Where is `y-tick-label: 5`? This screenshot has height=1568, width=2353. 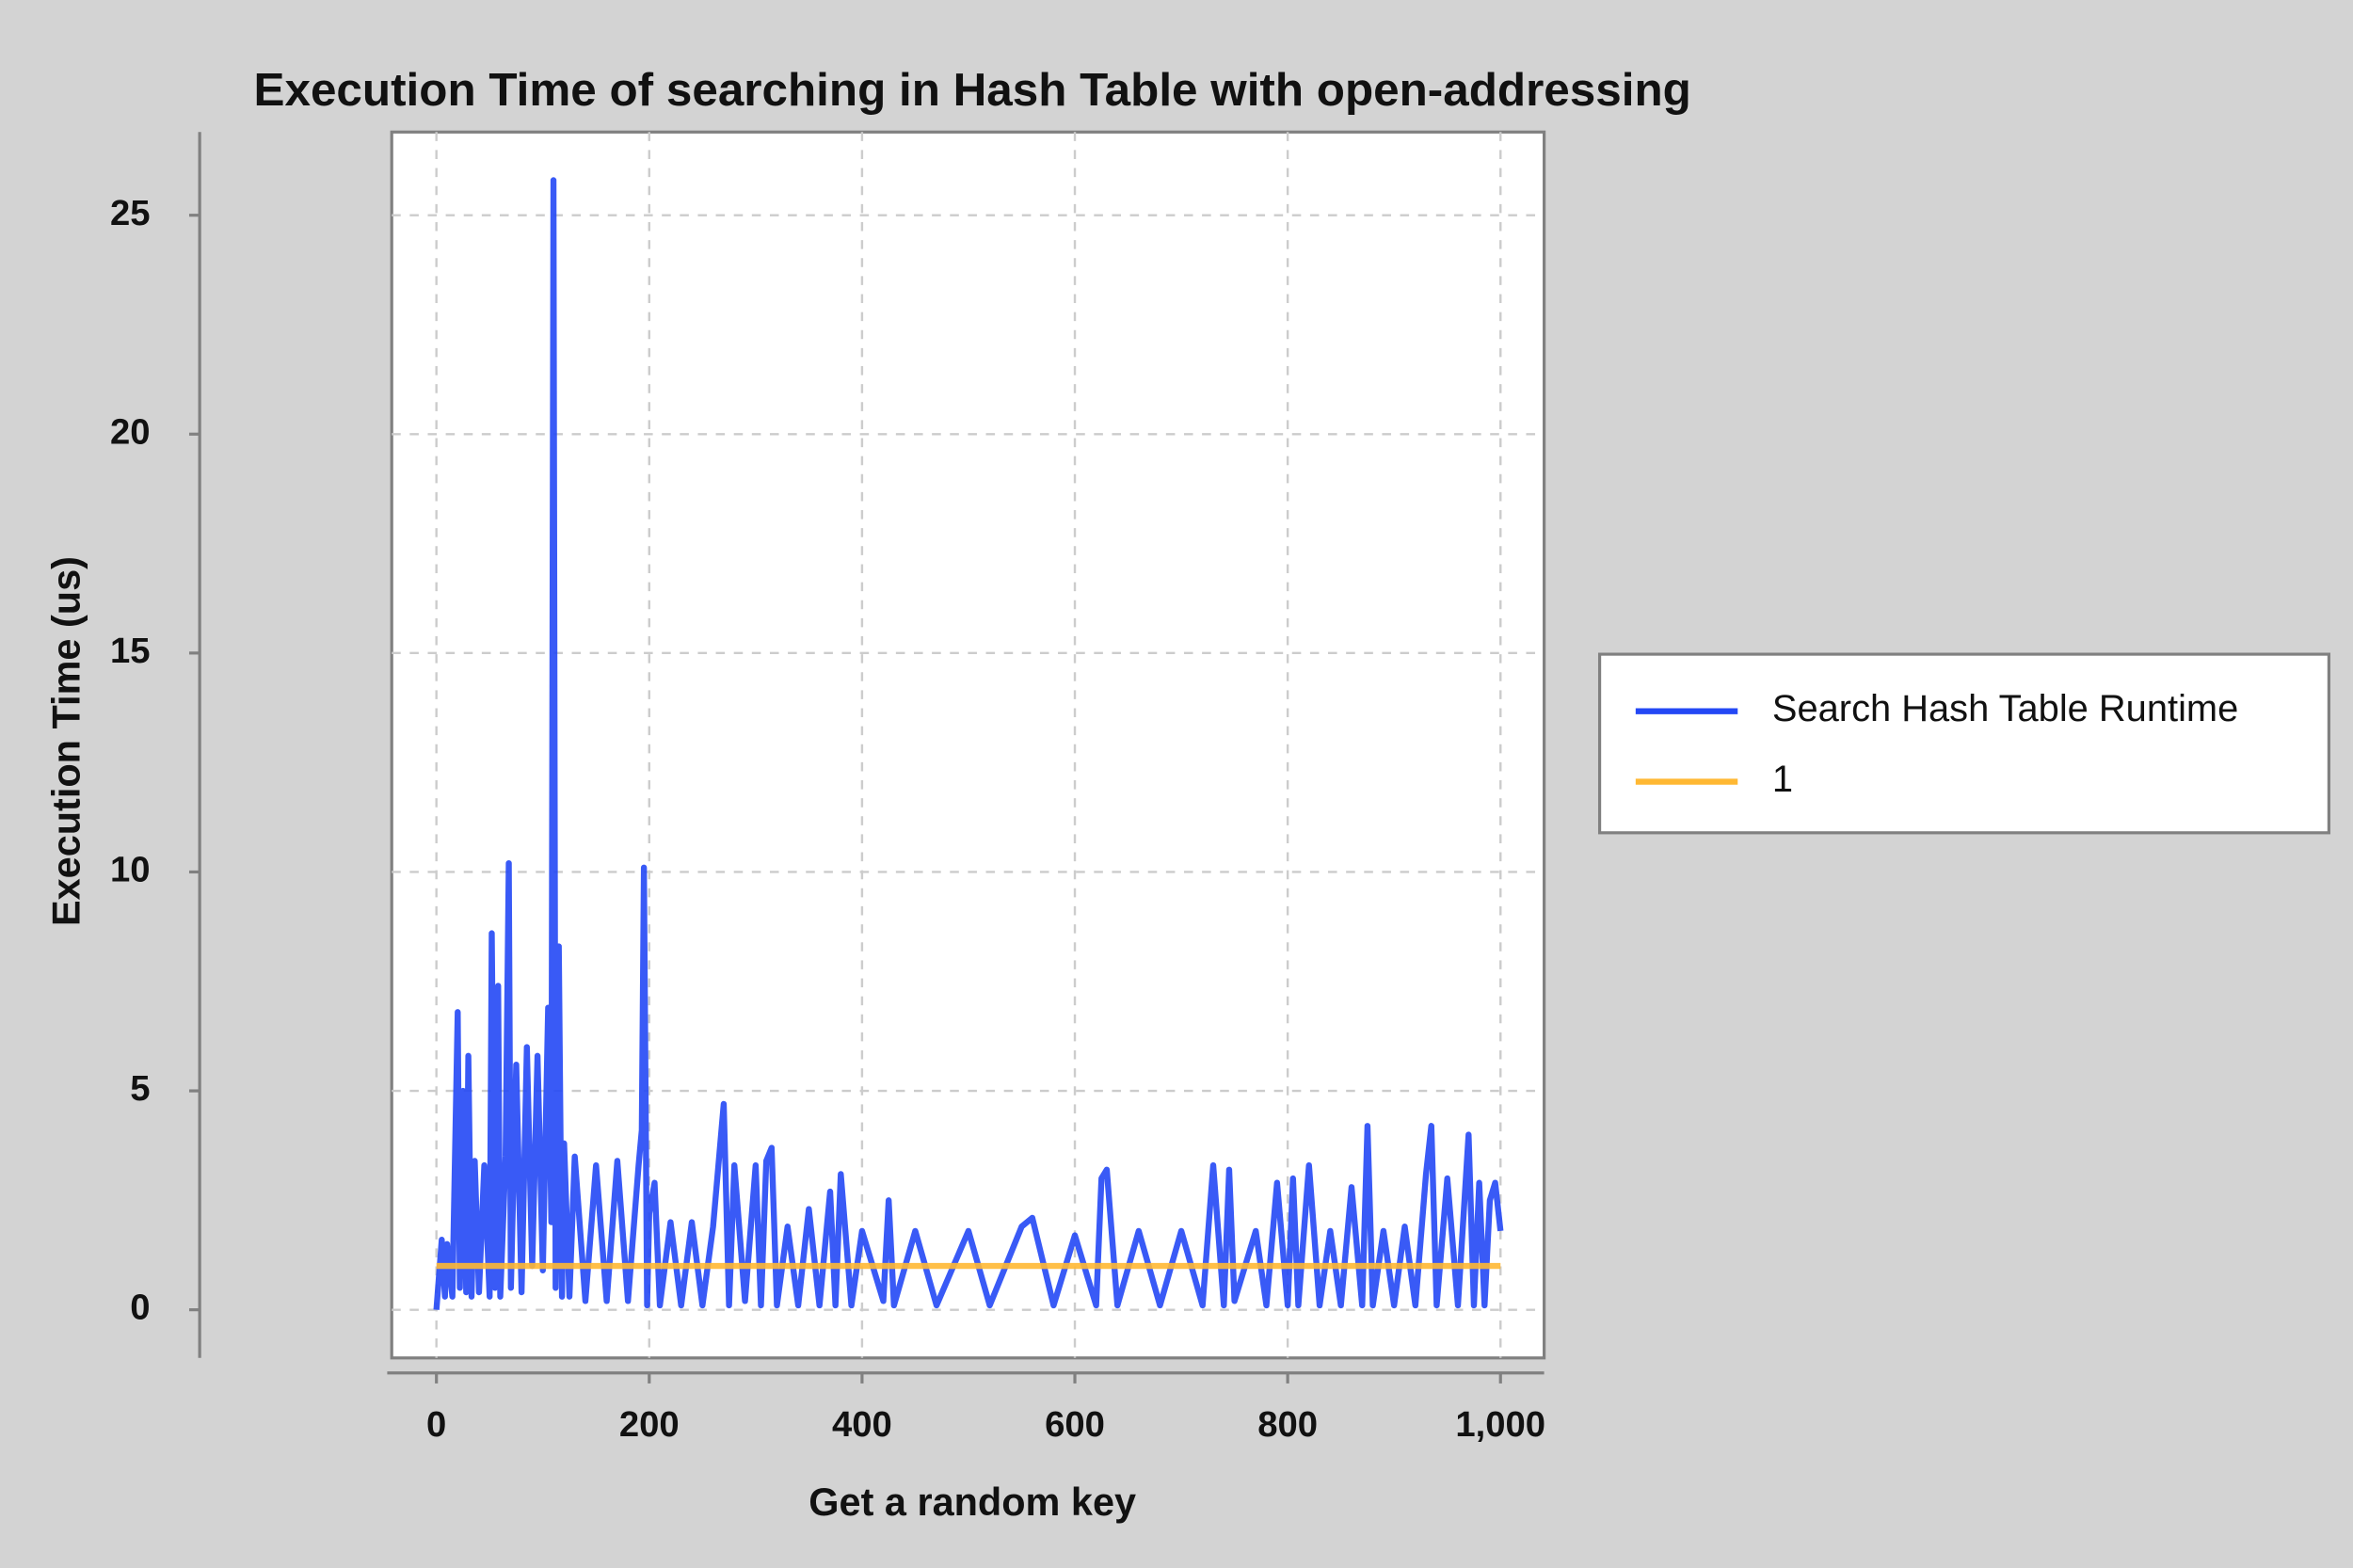 y-tick-label: 5 is located at coordinates (140, 1088).